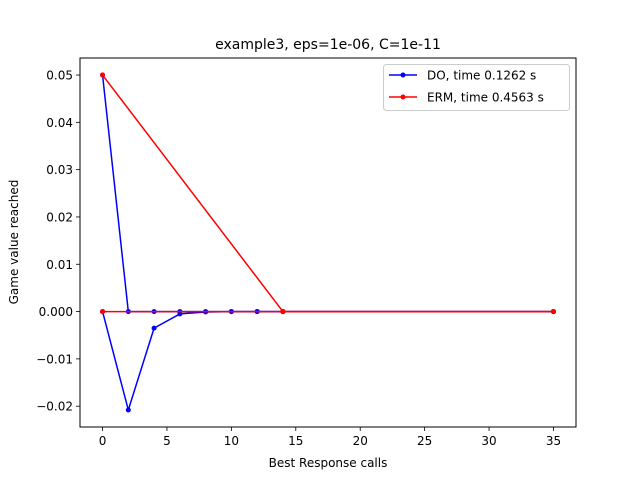 This screenshot has height=480, width=640. I want to click on y-tick-label: 0.03, so click(59, 170).